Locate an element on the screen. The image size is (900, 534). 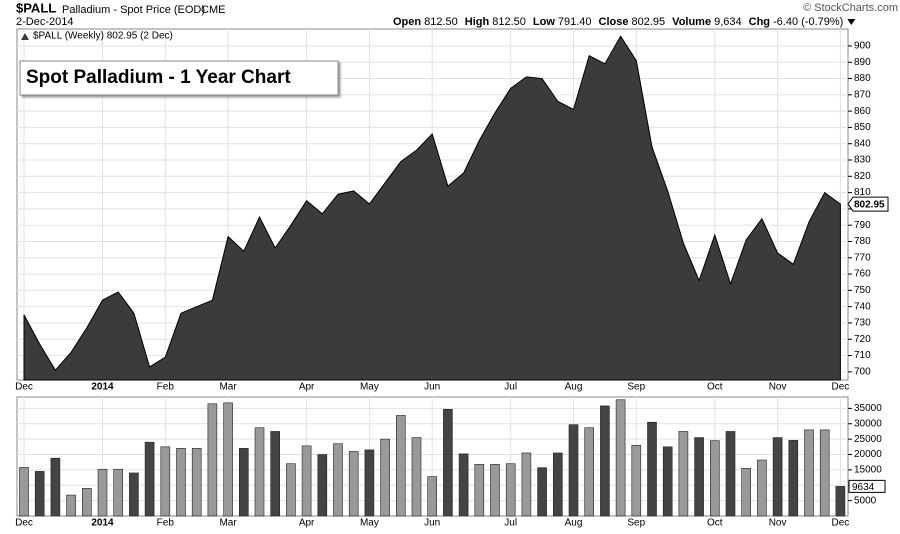
y-tick-label: 740 is located at coordinates (862, 306).